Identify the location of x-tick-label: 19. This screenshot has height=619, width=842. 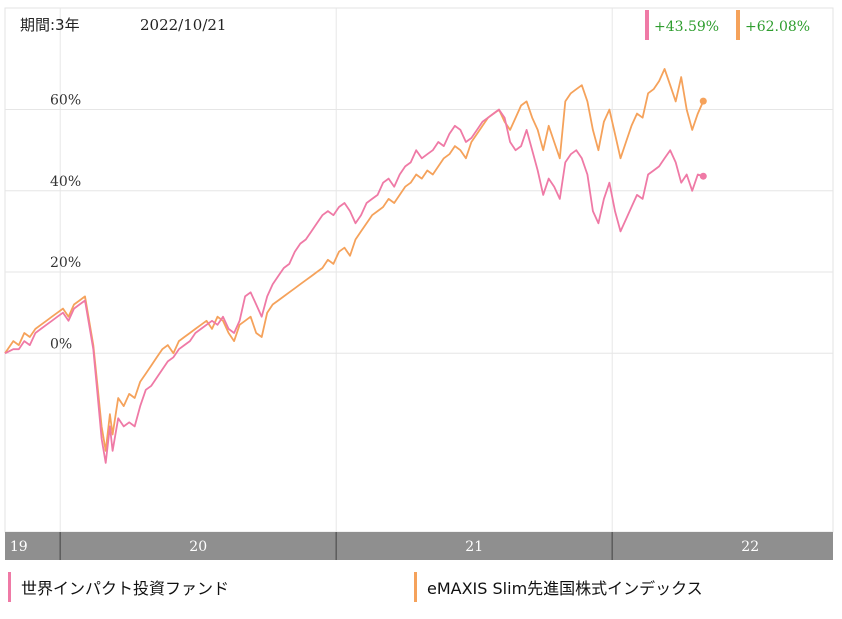
(19, 547).